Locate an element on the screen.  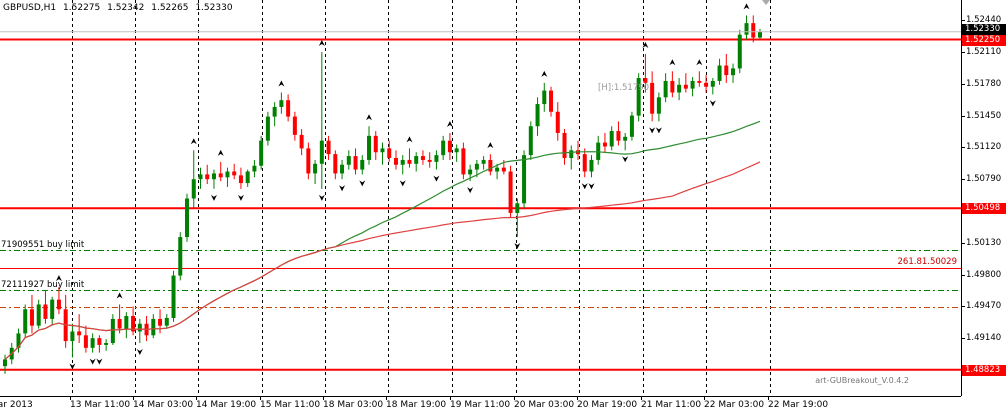
price-level-box-2: 1.50498 is located at coordinates (984, 209).